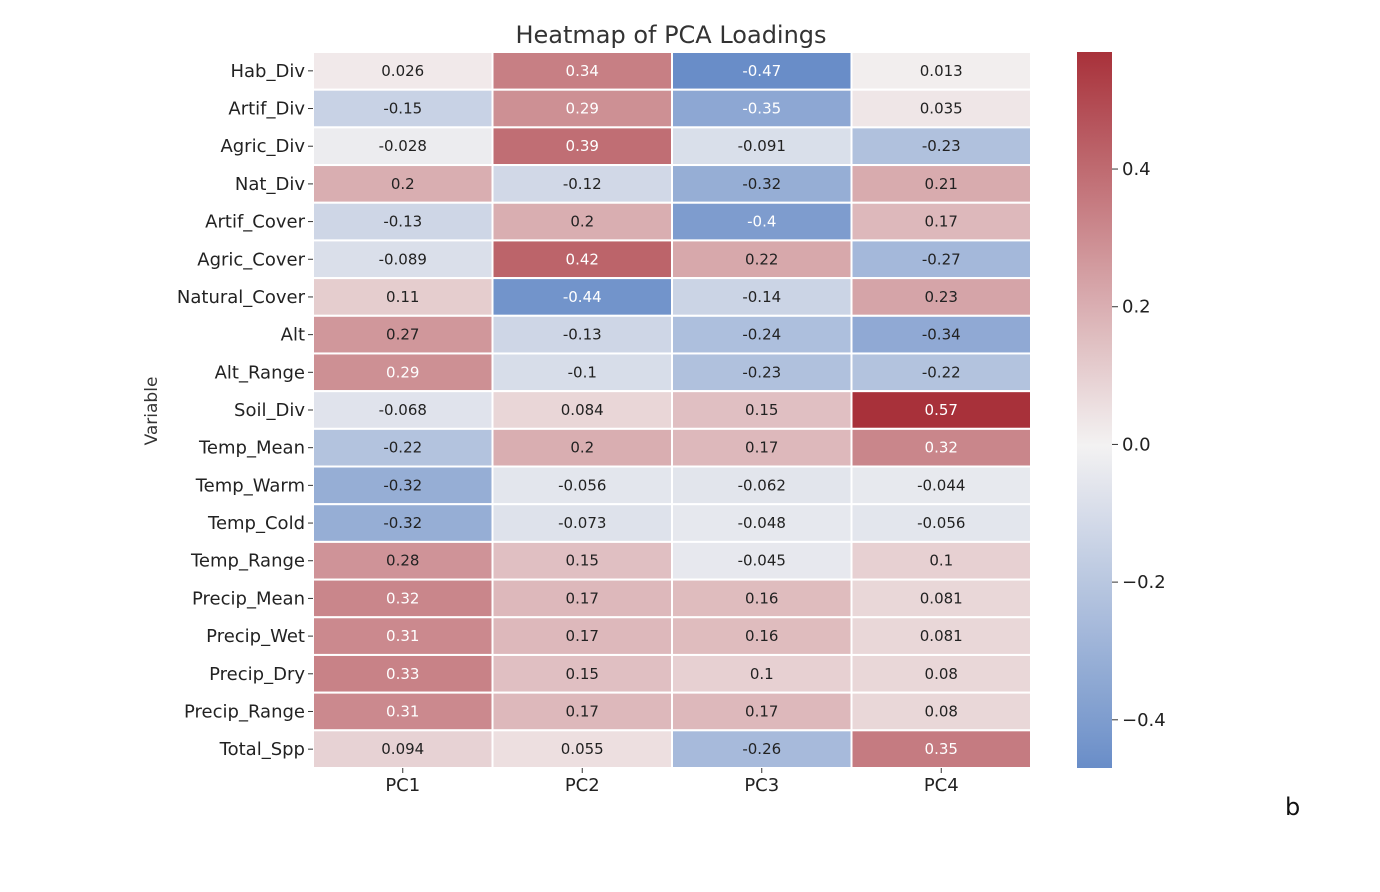  What do you see at coordinates (582, 184) in the screenshot?
I see `cell-value-label: -0.12` at bounding box center [582, 184].